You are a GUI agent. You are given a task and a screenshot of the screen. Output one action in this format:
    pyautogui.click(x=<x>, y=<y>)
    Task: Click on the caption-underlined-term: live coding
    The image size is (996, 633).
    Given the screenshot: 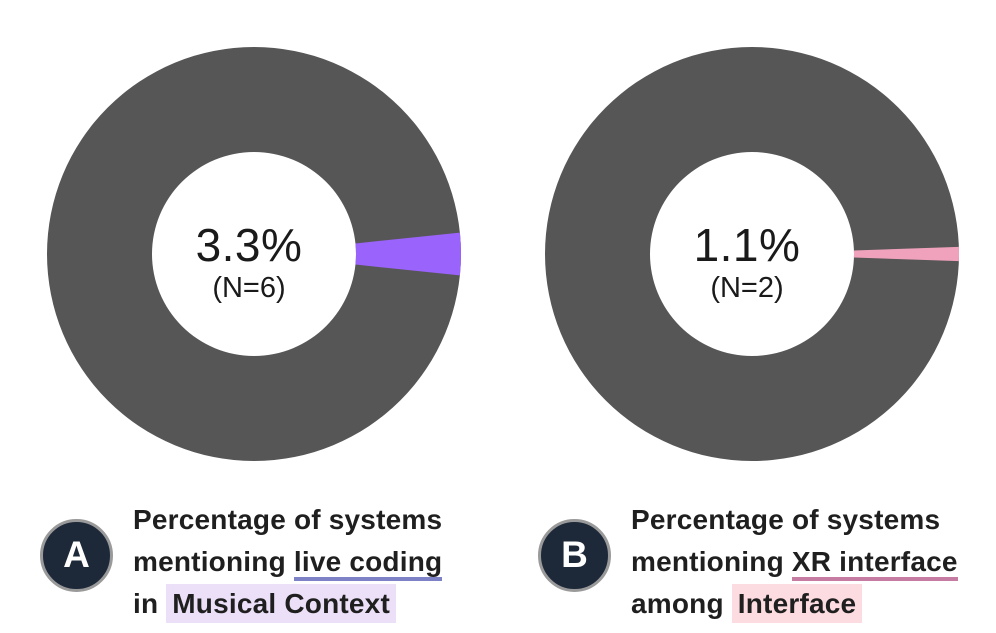 What is the action you would take?
    pyautogui.click(x=368, y=563)
    